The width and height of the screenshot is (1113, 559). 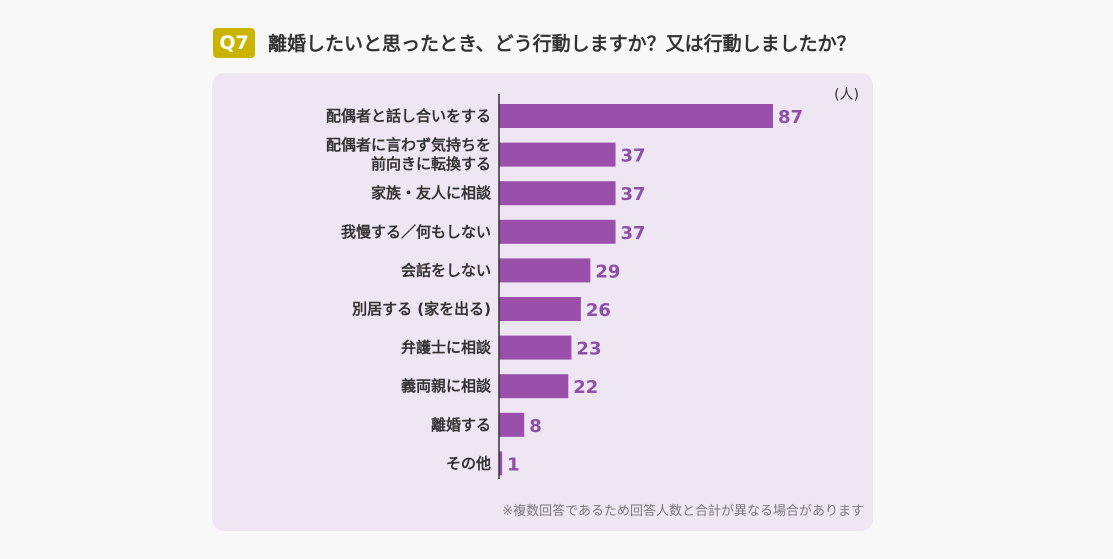 I want to click on category-label-5: 会話をしない, so click(x=446, y=270).